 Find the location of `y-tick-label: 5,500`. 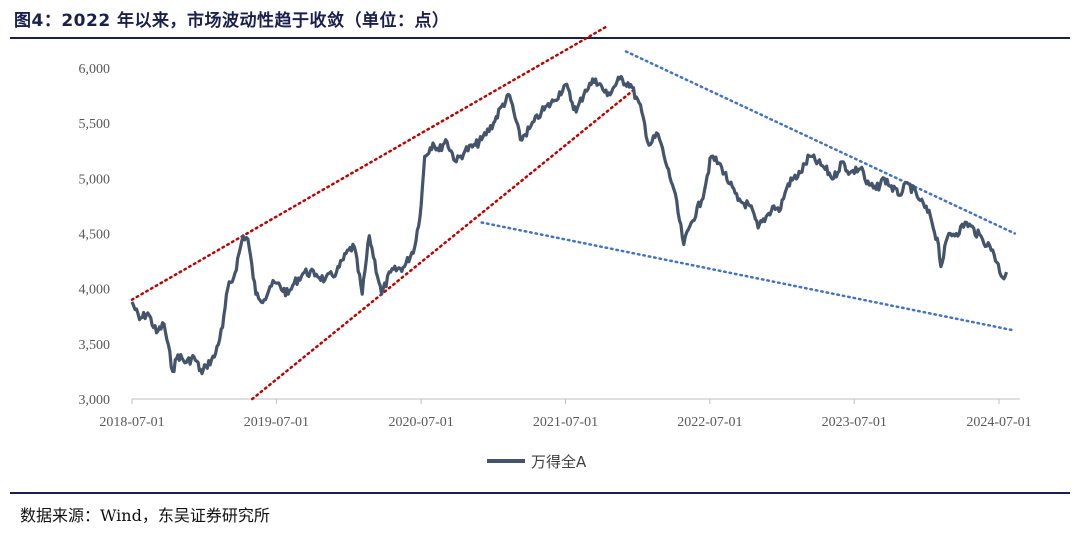

y-tick-label: 5,500 is located at coordinates (95, 124).